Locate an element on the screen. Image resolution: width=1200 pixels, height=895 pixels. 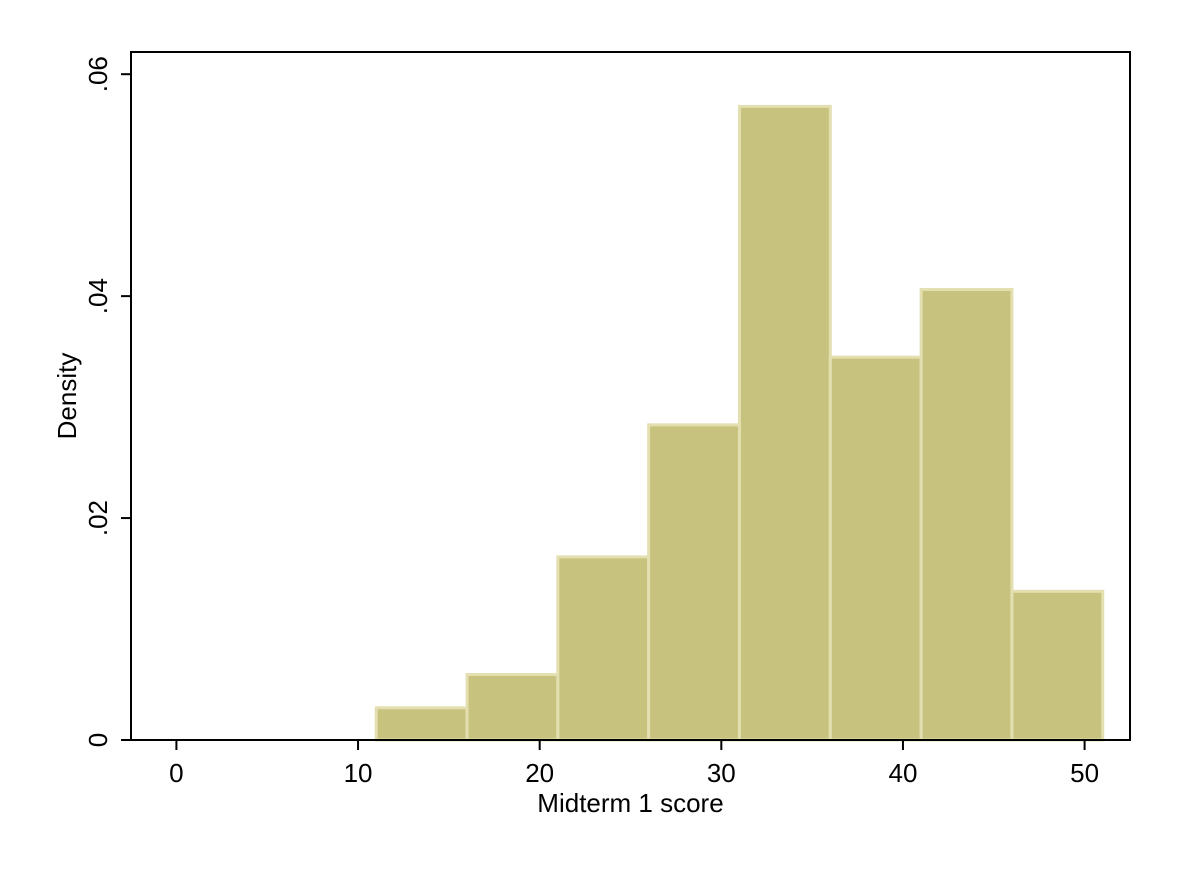
x-tick-label: 30 is located at coordinates (721, 773).